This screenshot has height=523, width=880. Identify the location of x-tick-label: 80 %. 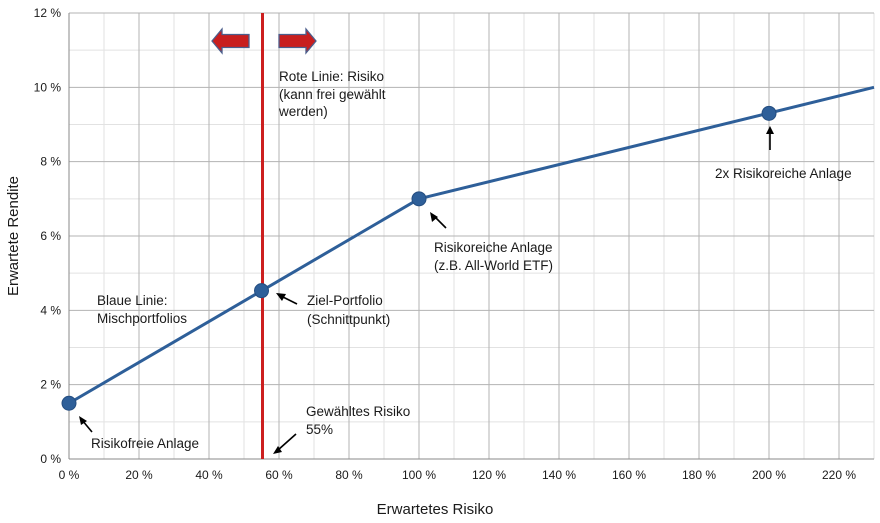
(349, 475).